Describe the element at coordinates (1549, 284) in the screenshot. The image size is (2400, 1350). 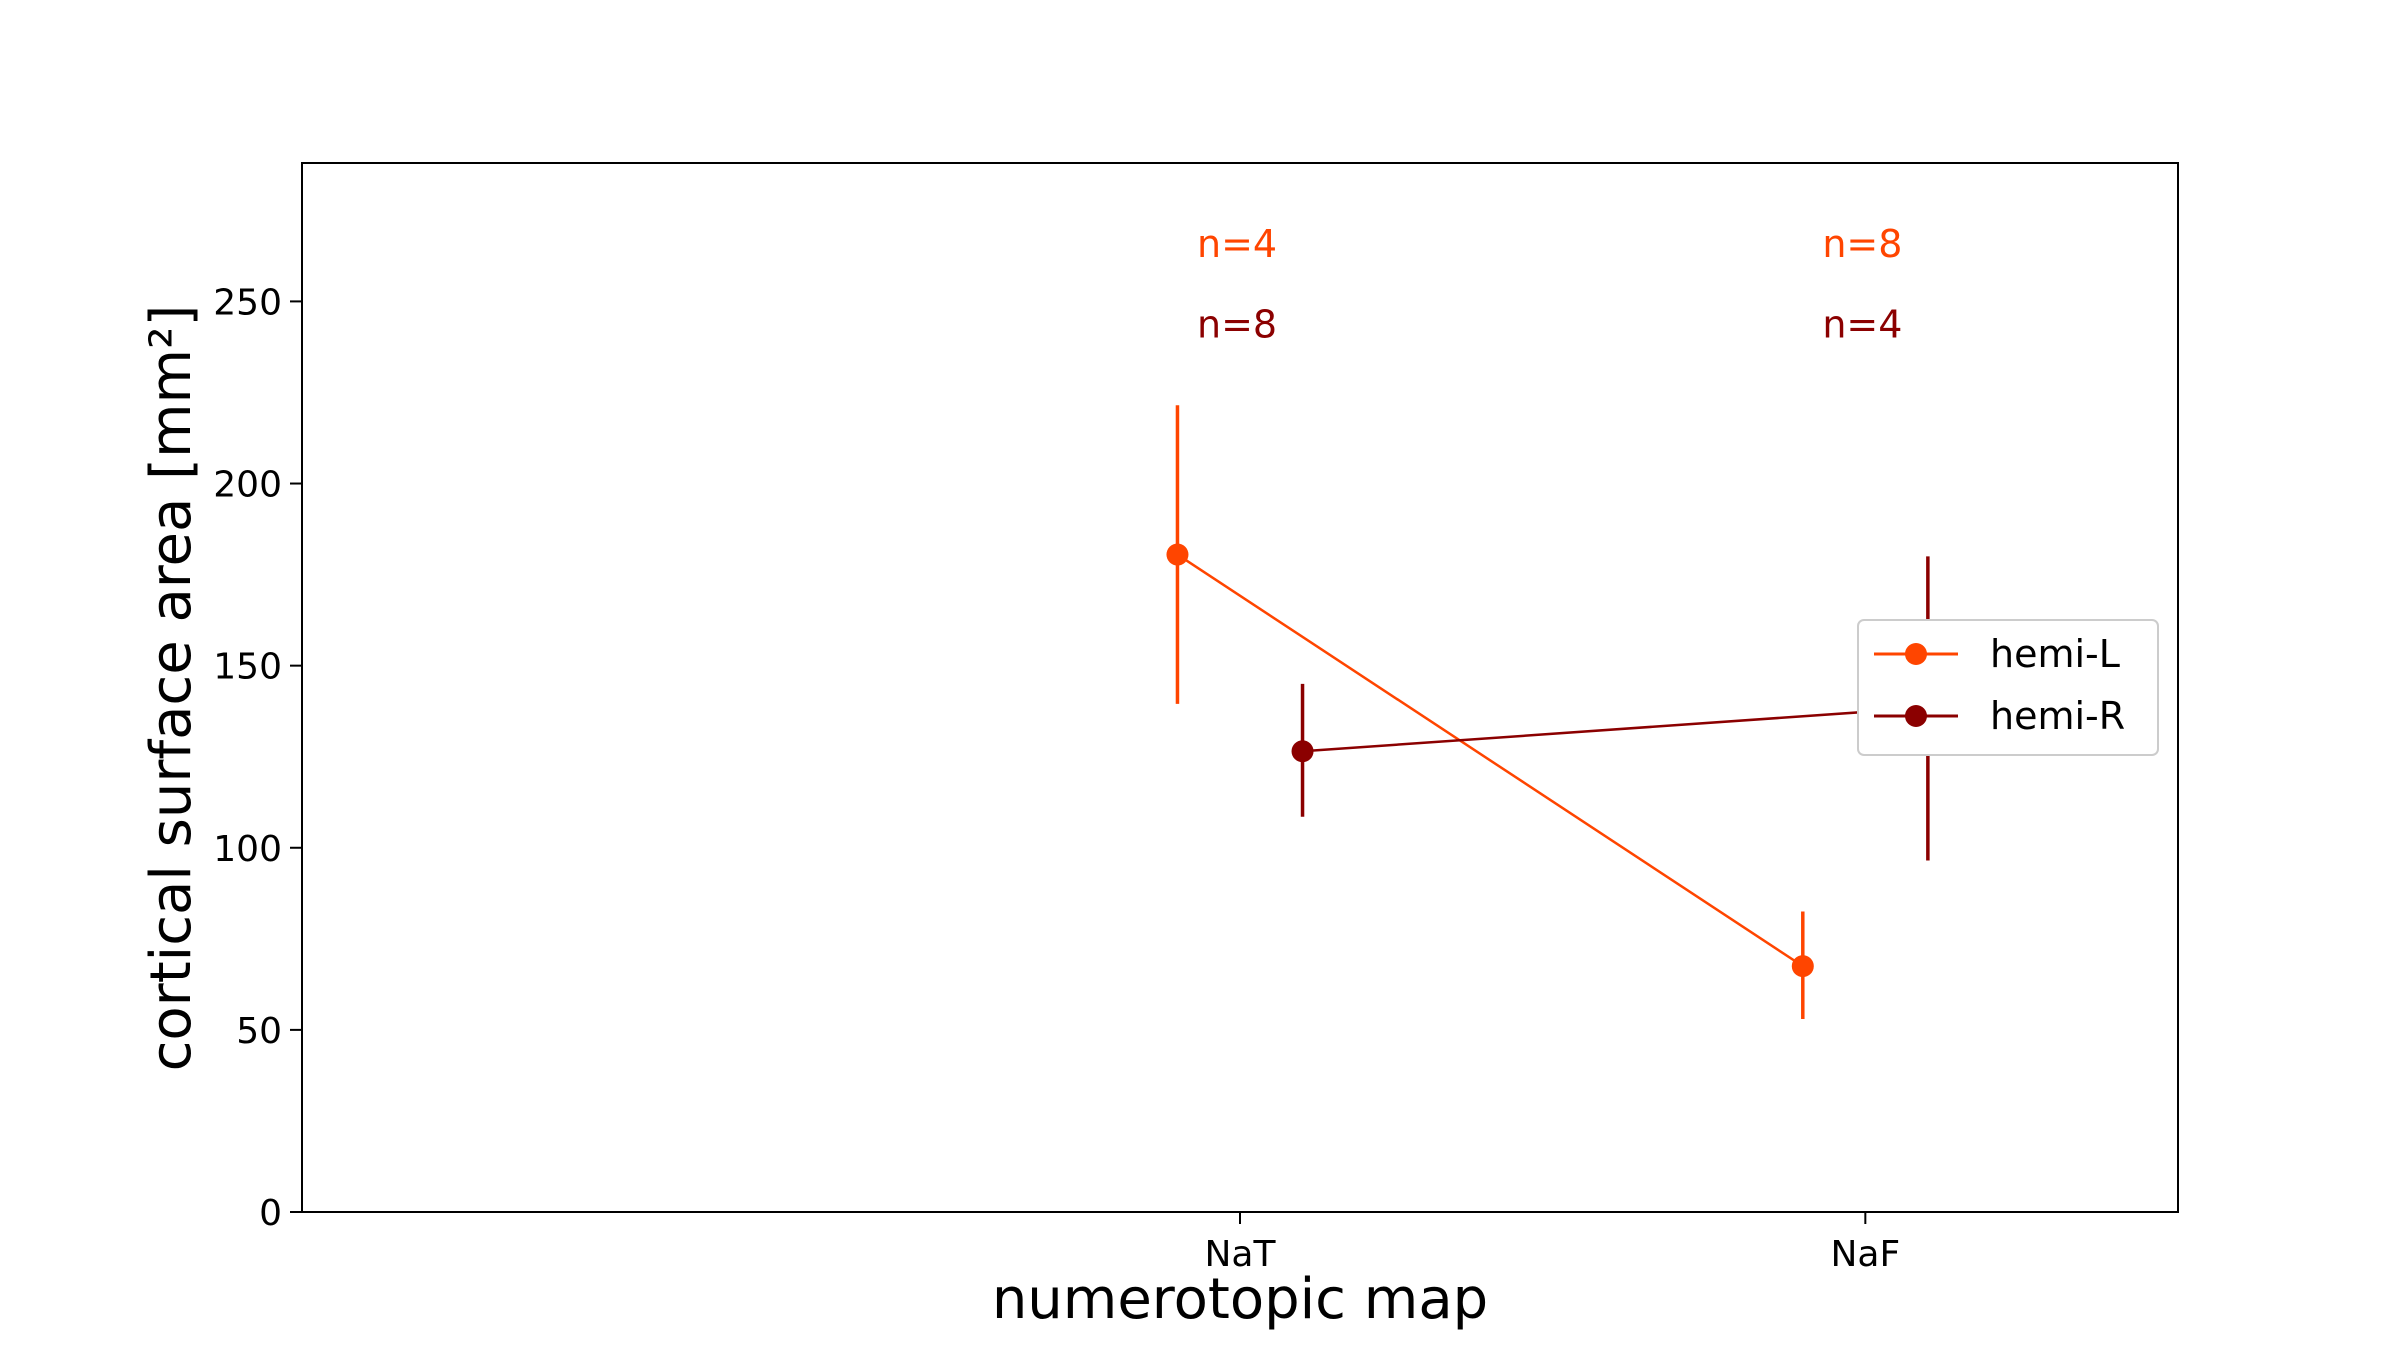
I see `n-labels: n=4 n=8 n=8 n=4` at that location.